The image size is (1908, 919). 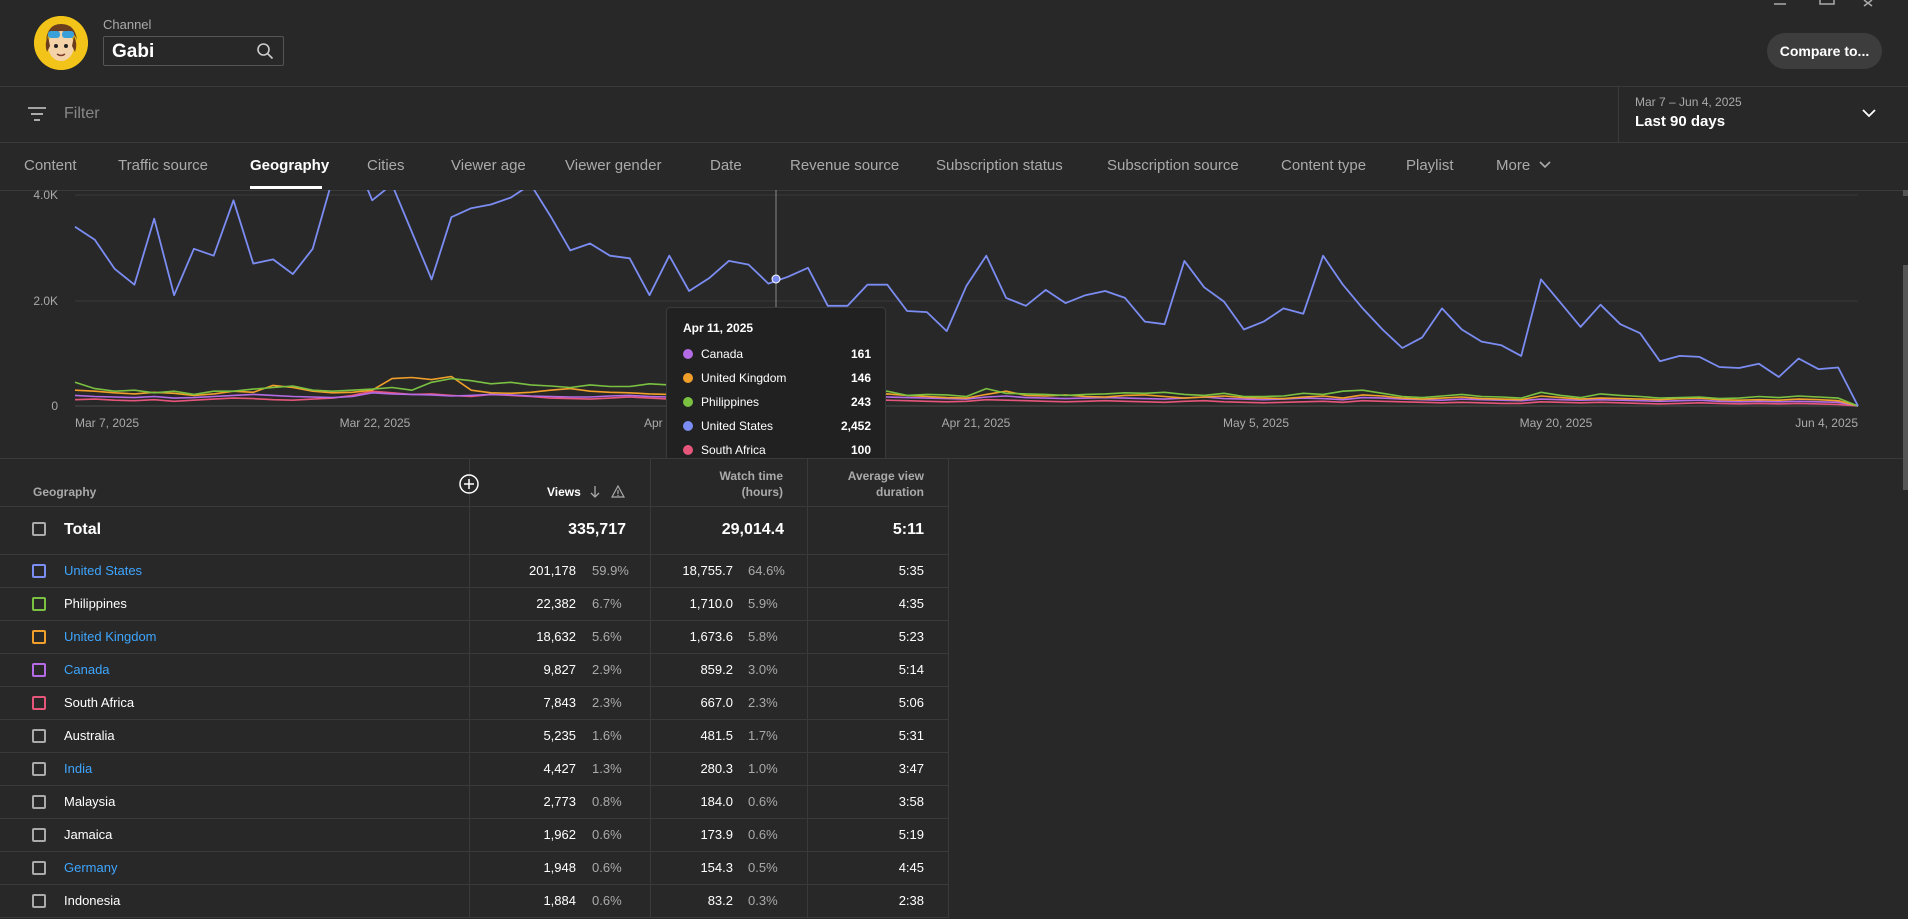 I want to click on avg-duration-value: 5:23, so click(x=911, y=636).